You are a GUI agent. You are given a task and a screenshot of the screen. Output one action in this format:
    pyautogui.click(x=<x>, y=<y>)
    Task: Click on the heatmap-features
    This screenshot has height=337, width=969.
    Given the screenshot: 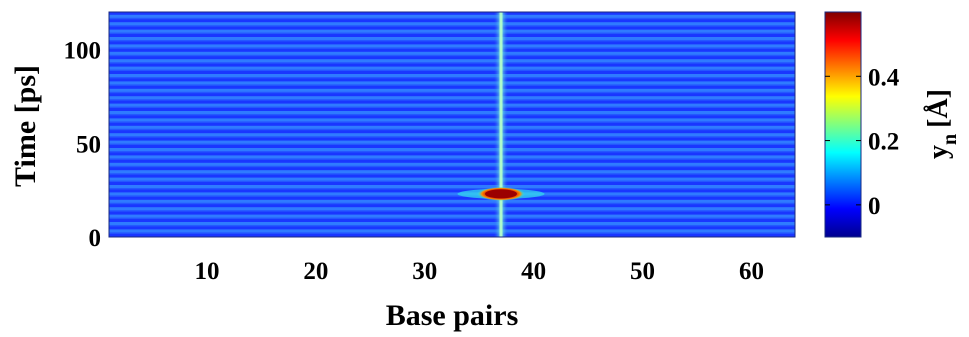 What is the action you would take?
    pyautogui.click(x=501, y=124)
    